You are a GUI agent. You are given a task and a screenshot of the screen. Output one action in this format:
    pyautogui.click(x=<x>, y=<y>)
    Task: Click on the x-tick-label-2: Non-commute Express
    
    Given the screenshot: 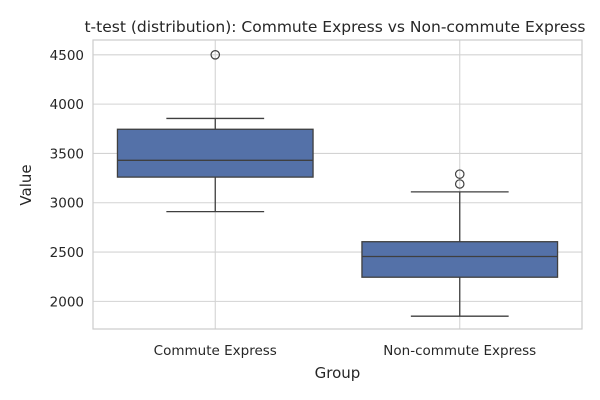 What is the action you would take?
    pyautogui.click(x=459, y=351)
    